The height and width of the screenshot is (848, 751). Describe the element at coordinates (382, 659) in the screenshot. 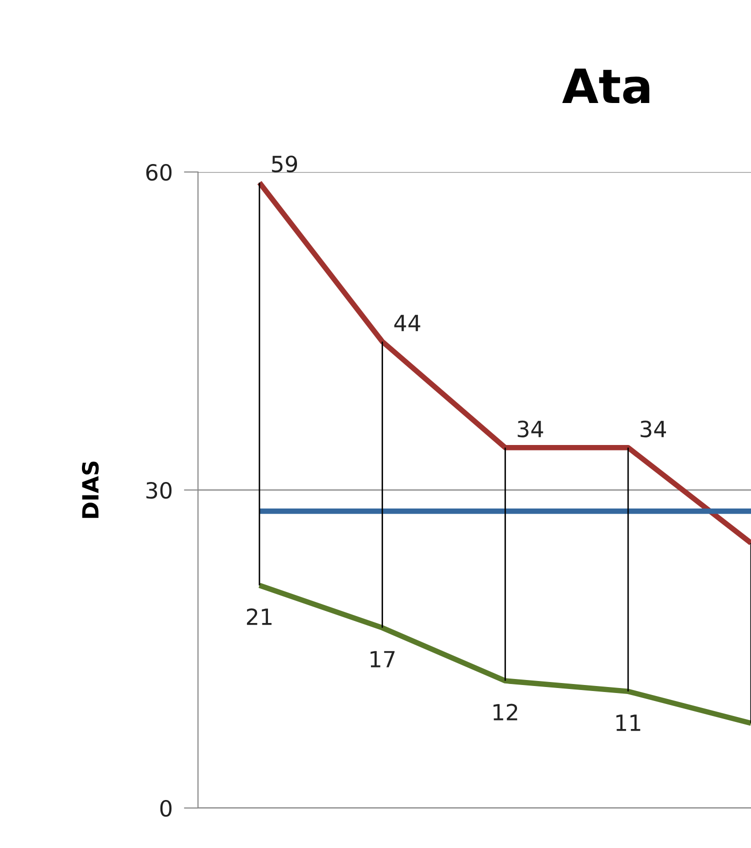

I see `data-label: 17` at that location.